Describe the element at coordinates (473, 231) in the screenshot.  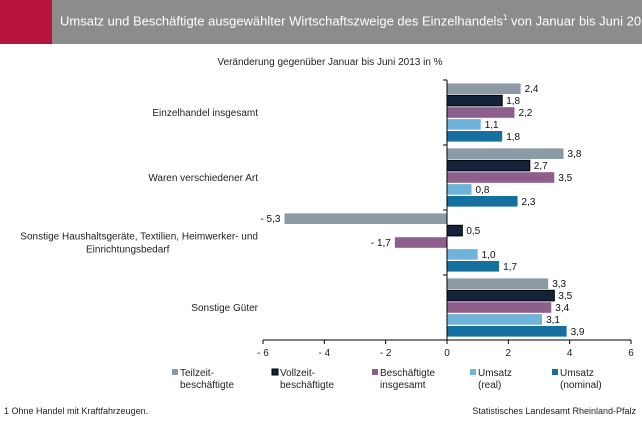
I see `data-label: 0,5` at that location.